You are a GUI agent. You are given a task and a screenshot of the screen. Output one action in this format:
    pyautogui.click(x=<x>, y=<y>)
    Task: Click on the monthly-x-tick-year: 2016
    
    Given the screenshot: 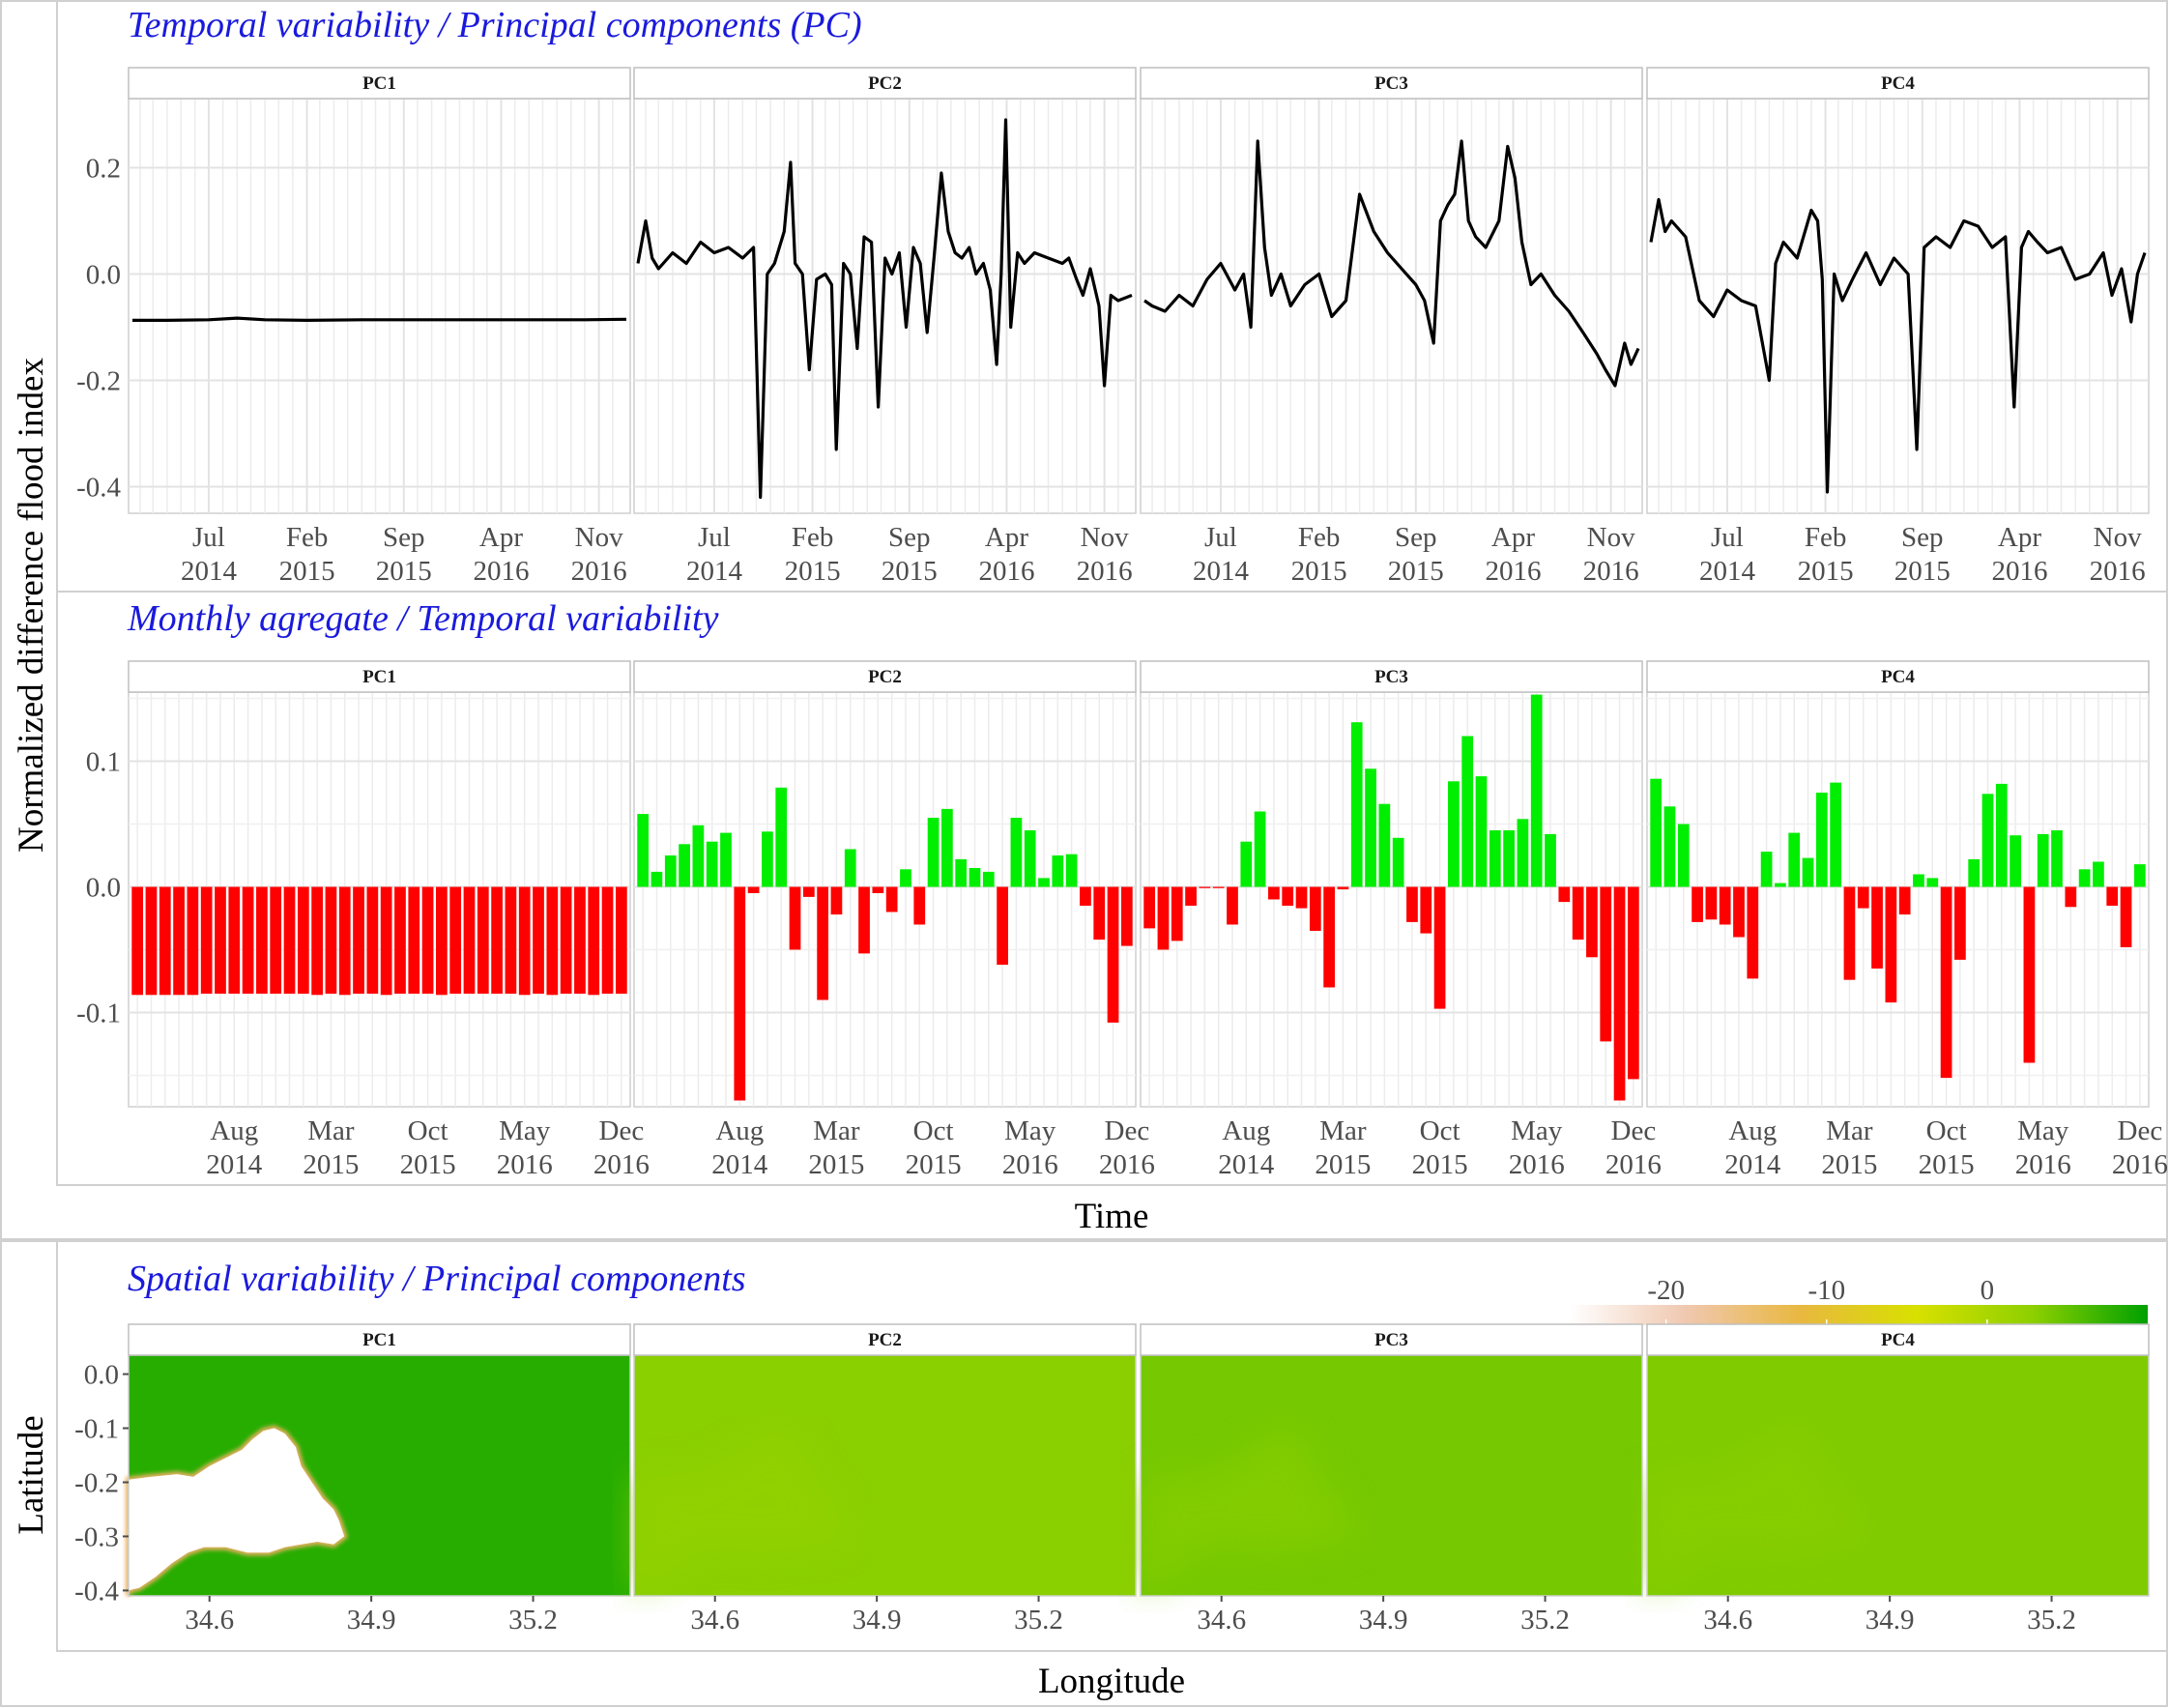 What is the action you would take?
    pyautogui.click(x=525, y=1164)
    